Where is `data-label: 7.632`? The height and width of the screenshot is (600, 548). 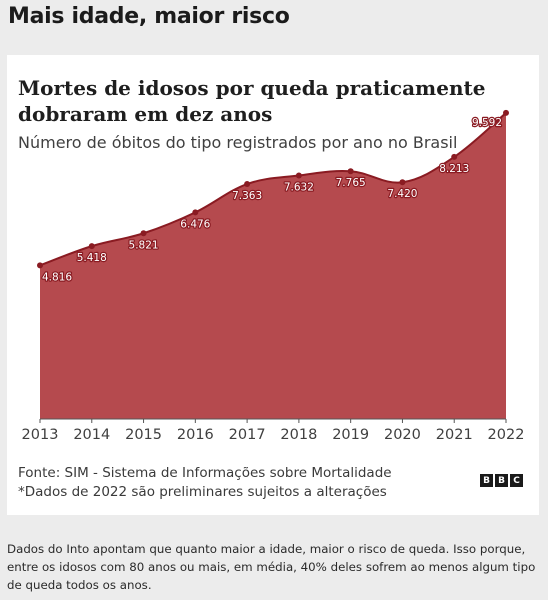
data-label: 7.632 is located at coordinates (299, 187).